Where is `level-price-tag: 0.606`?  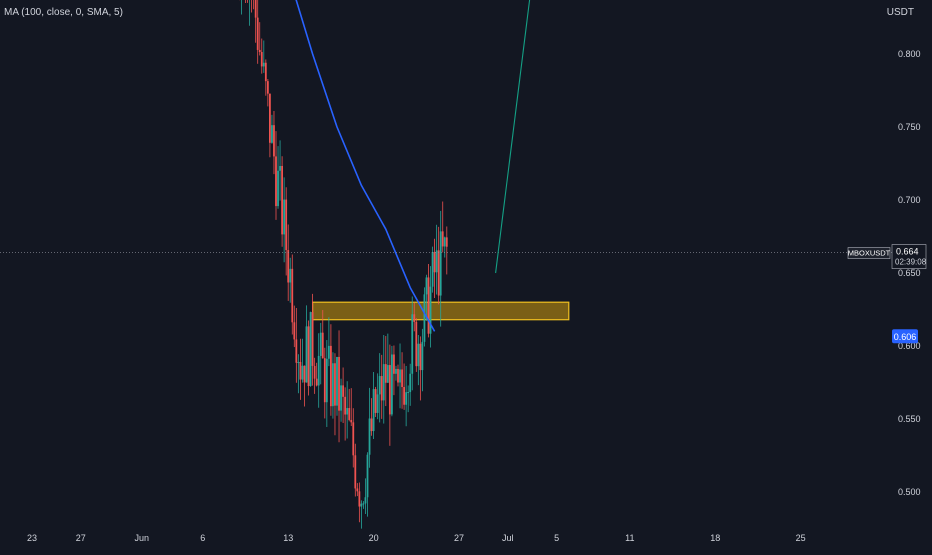
level-price-tag: 0.606 is located at coordinates (905, 336).